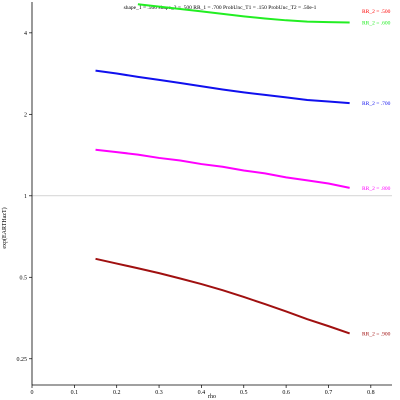  Describe the element at coordinates (159, 393) in the screenshot. I see `x-tick-label: 0.3` at that location.